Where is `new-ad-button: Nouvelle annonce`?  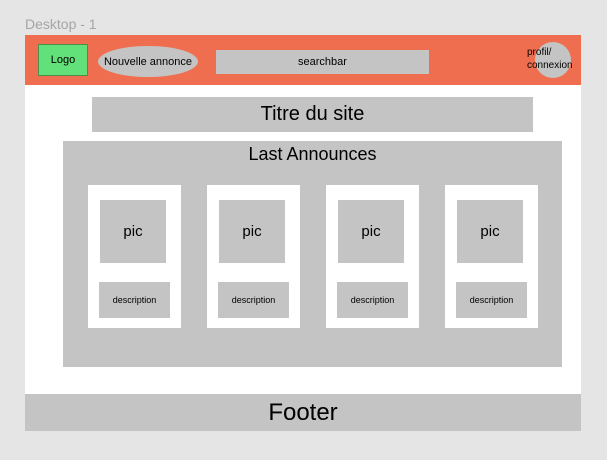
new-ad-button: Nouvelle annonce is located at coordinates (148, 61).